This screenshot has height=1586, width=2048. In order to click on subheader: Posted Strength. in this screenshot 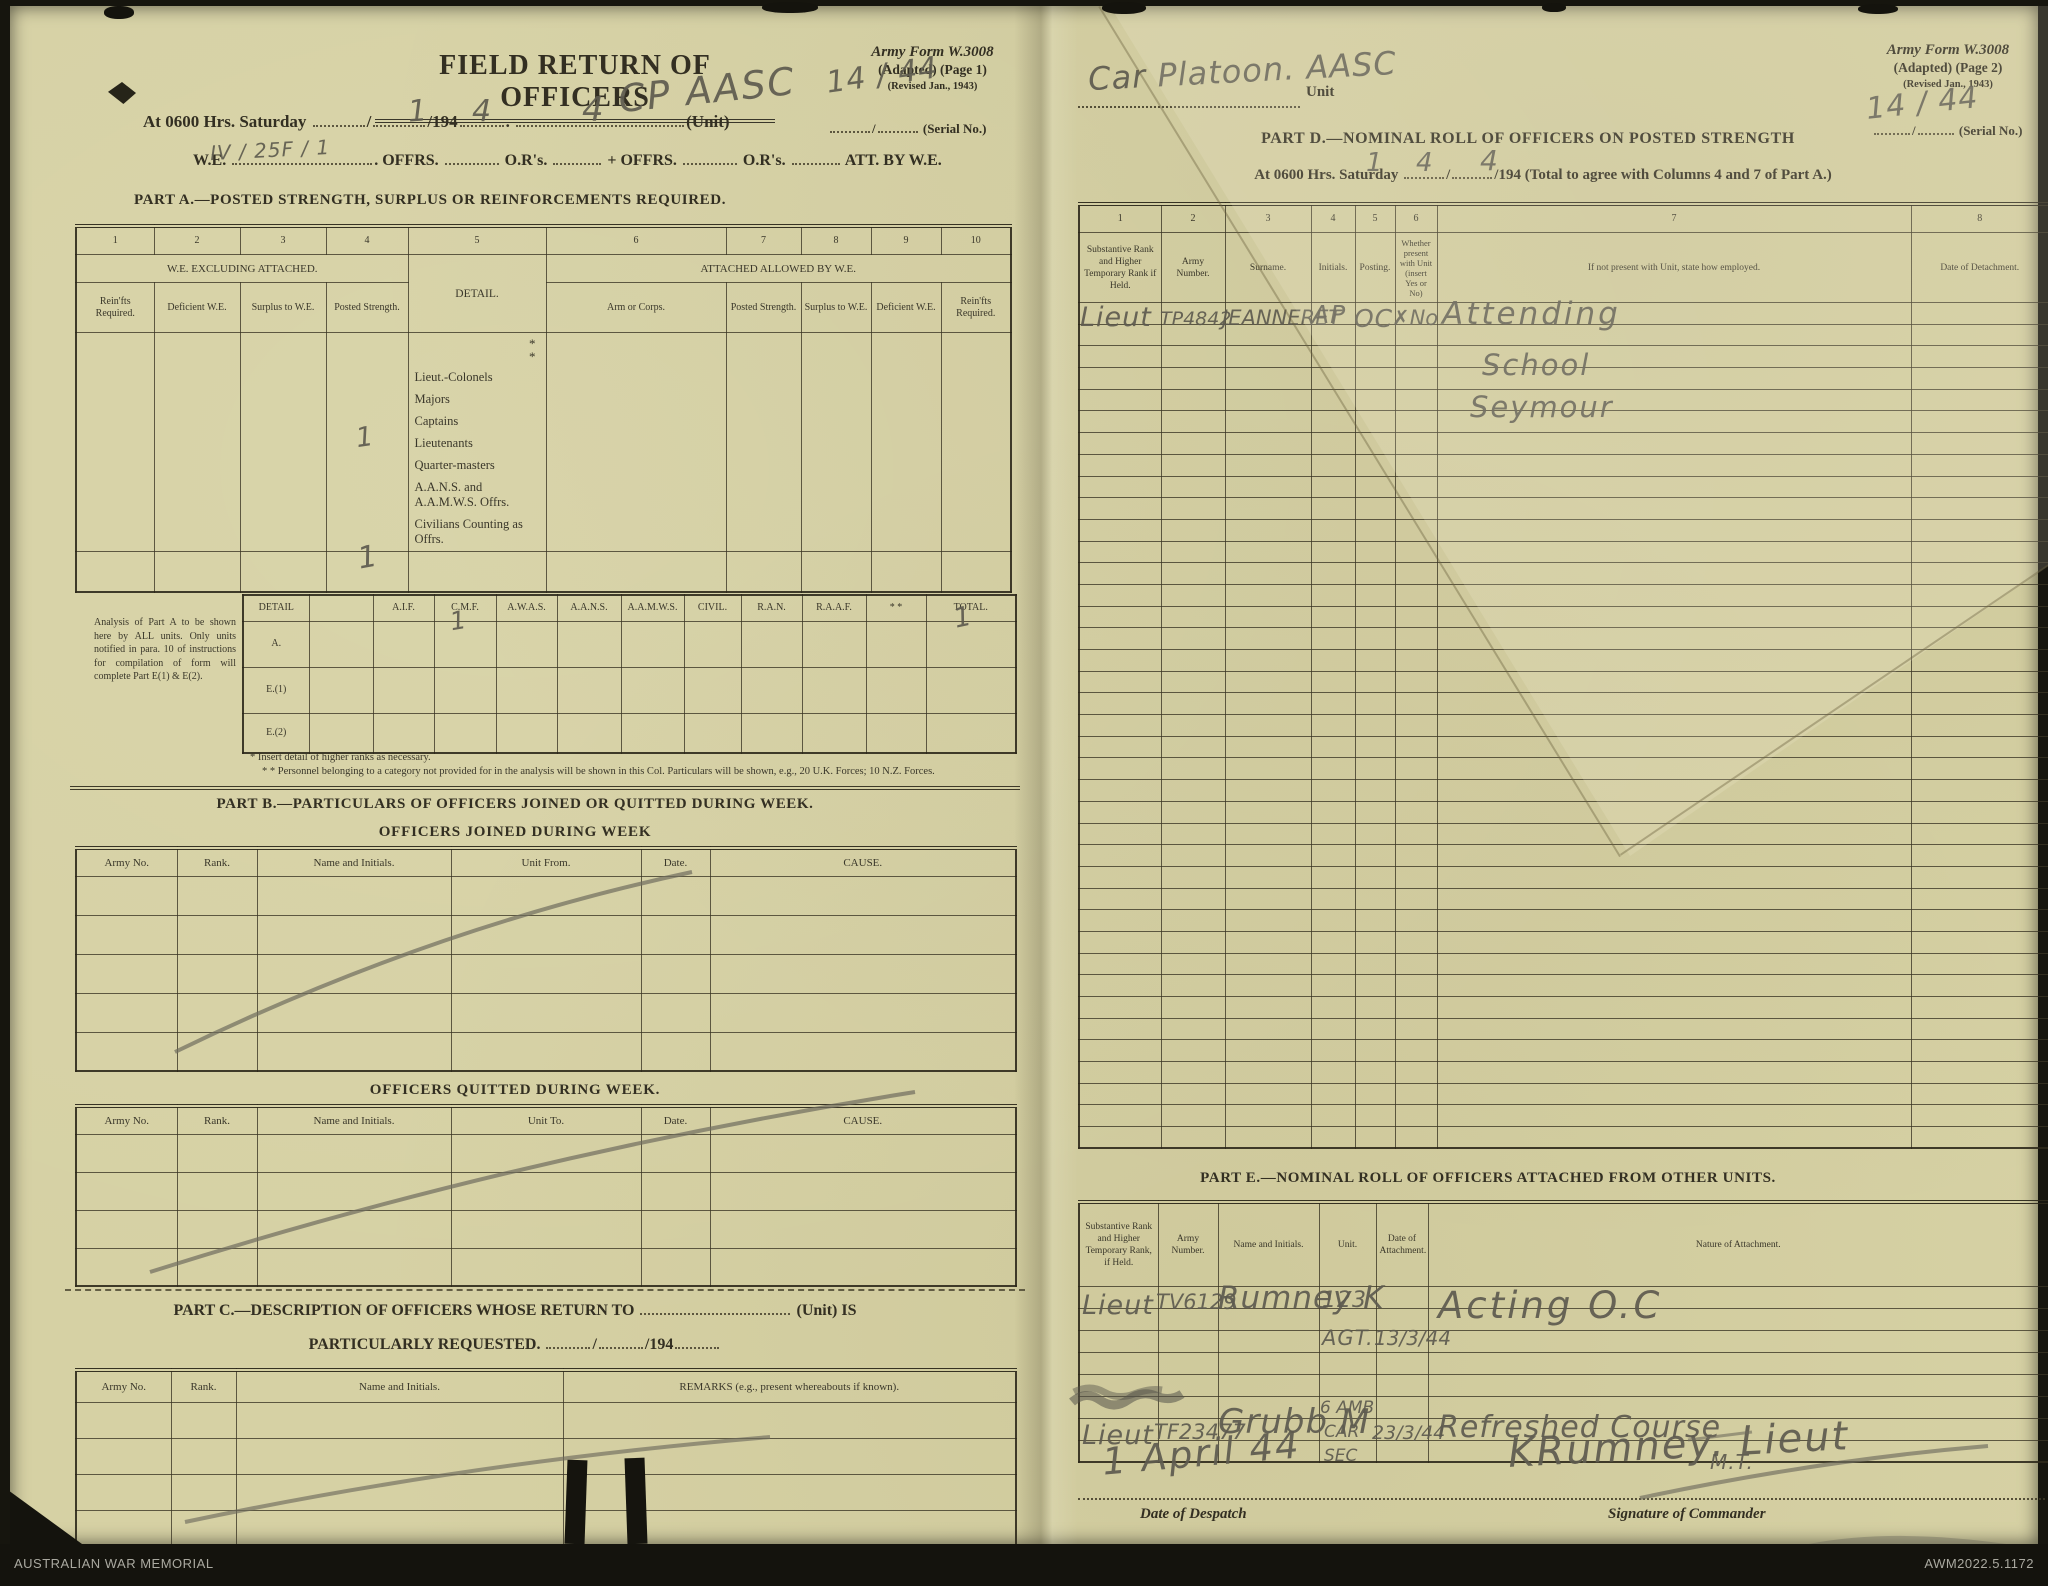, I will do `click(367, 307)`.